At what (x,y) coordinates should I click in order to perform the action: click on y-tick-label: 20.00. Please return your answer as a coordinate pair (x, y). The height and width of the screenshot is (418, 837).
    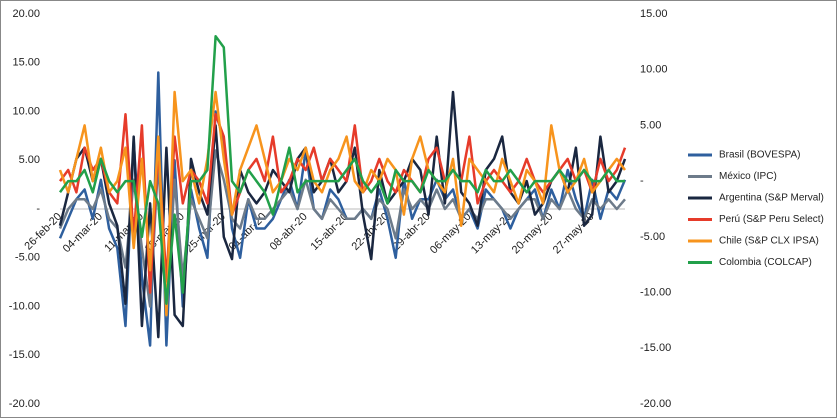
    Looking at the image, I should click on (26, 14).